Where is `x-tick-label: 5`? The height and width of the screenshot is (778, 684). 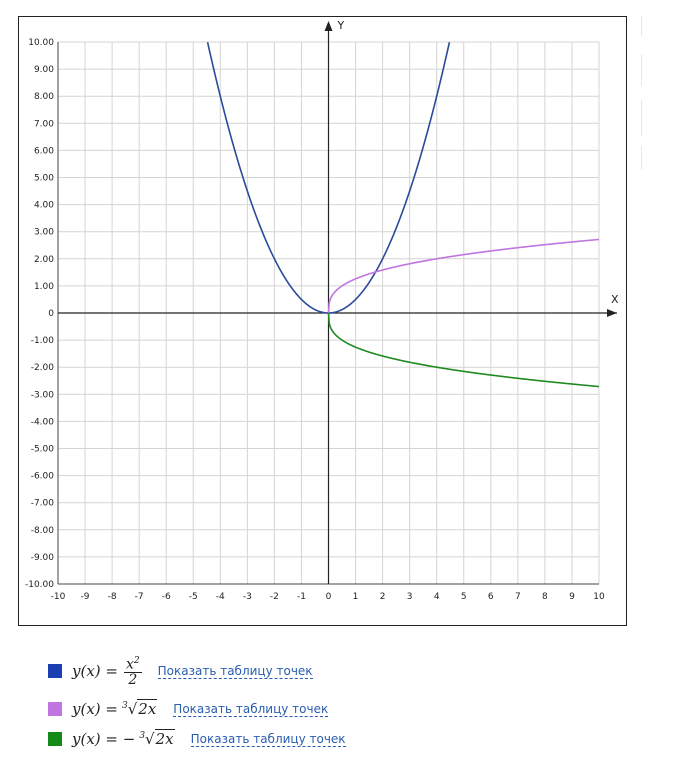
x-tick-label: 5 is located at coordinates (464, 597).